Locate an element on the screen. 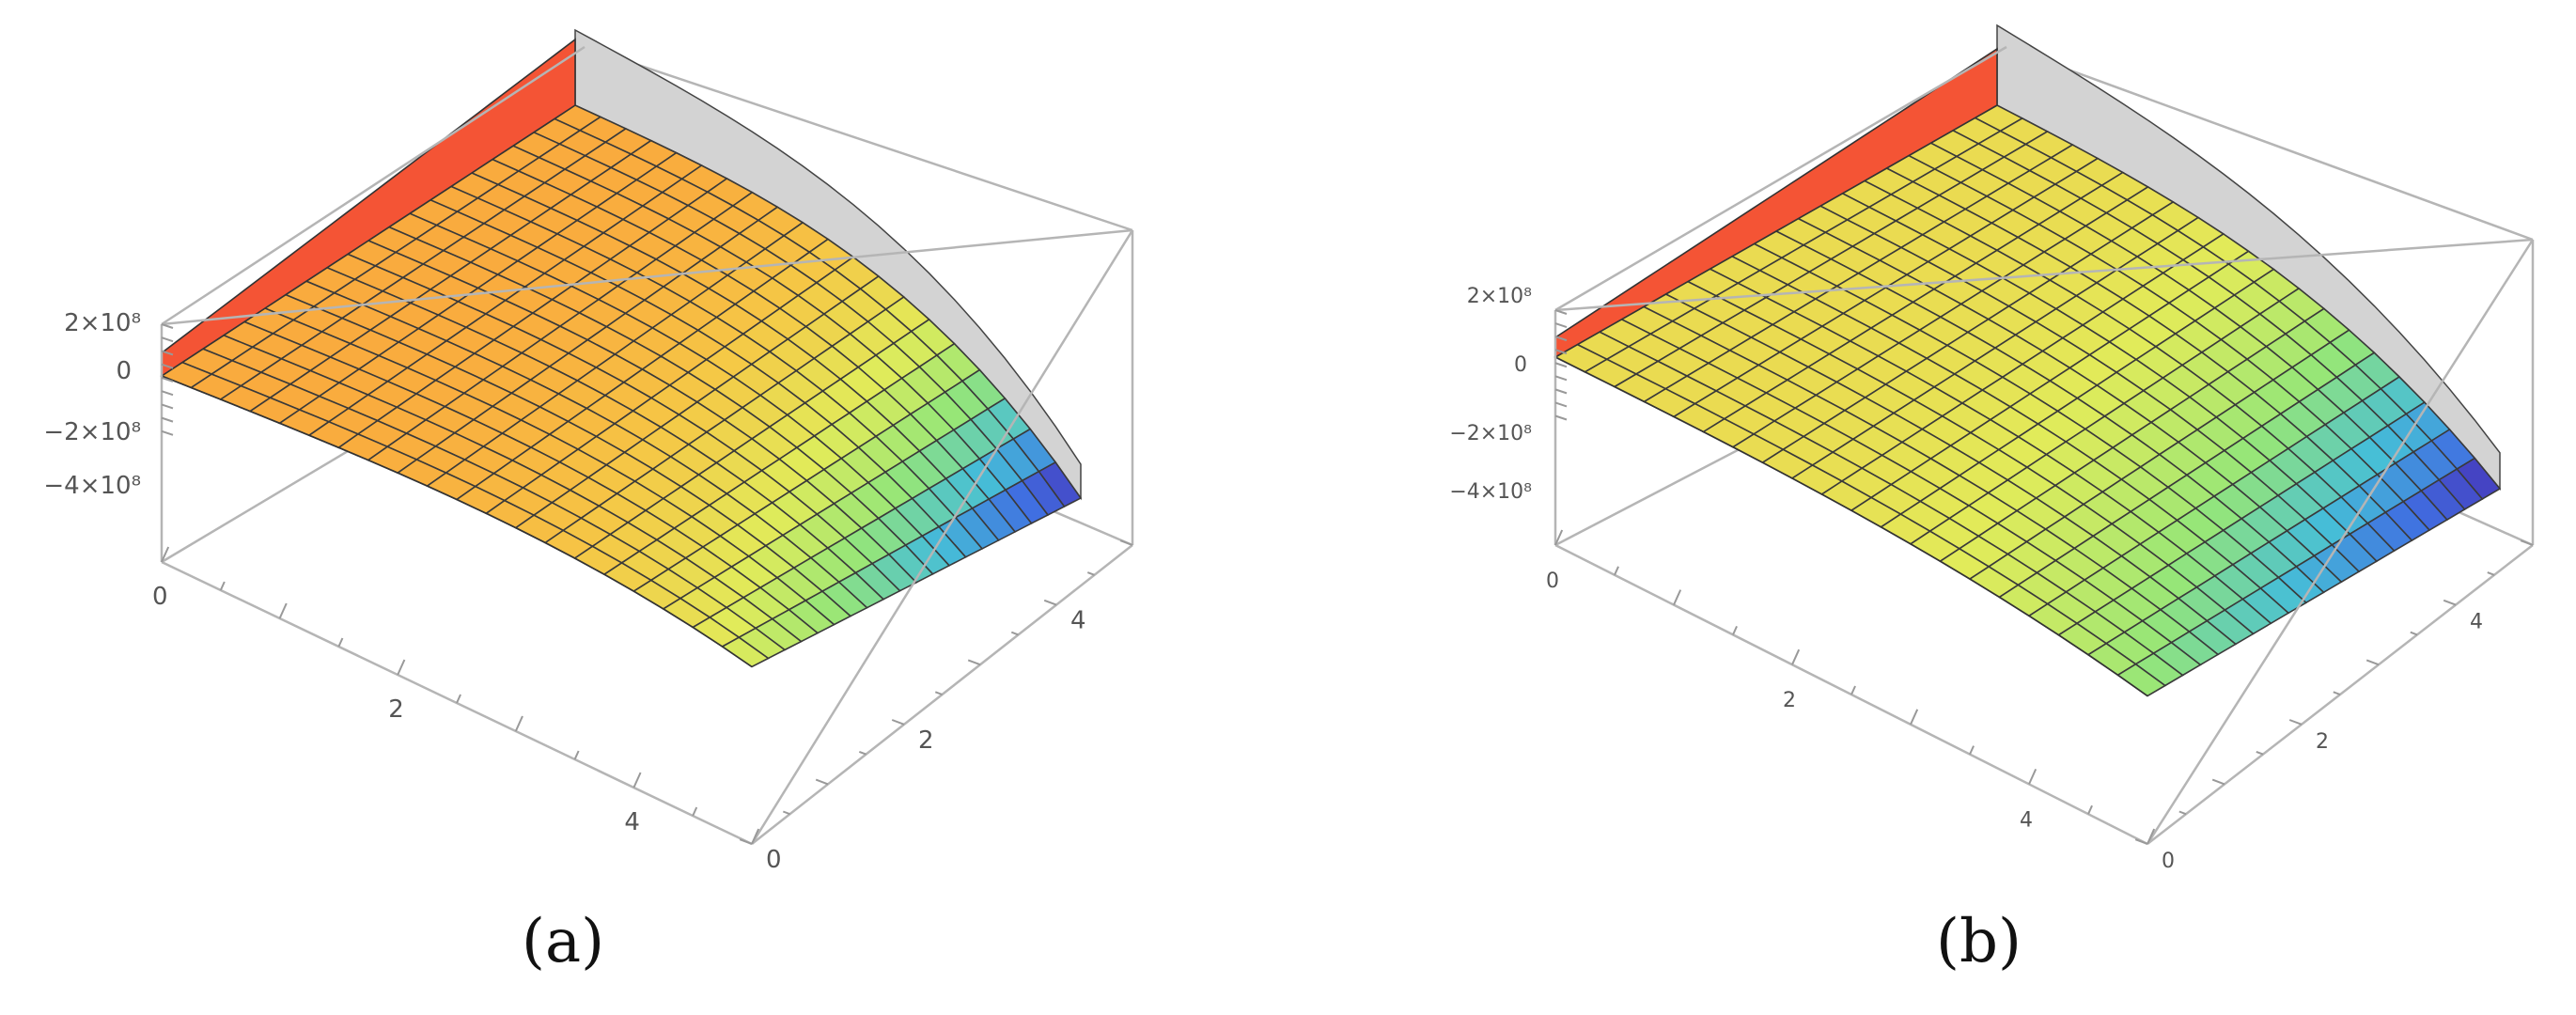  caption-b: (b) is located at coordinates (1979, 941).